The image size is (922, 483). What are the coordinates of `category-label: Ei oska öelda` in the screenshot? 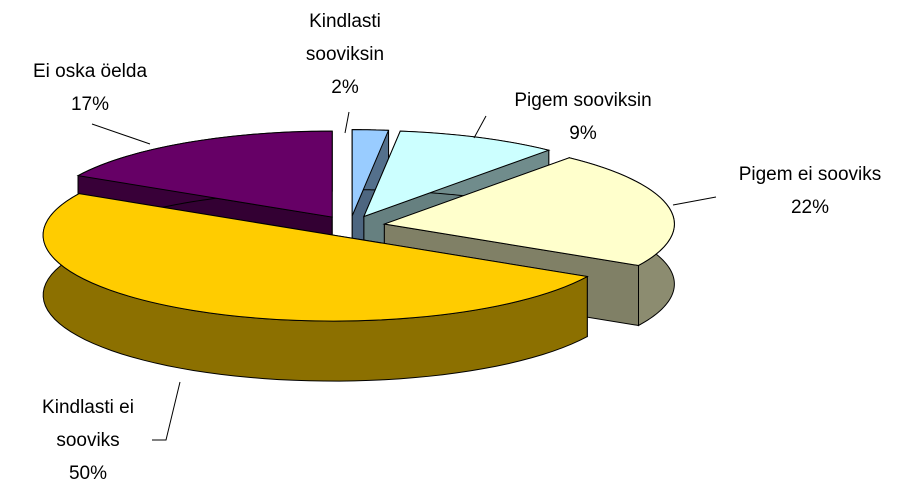 It's located at (90, 71).